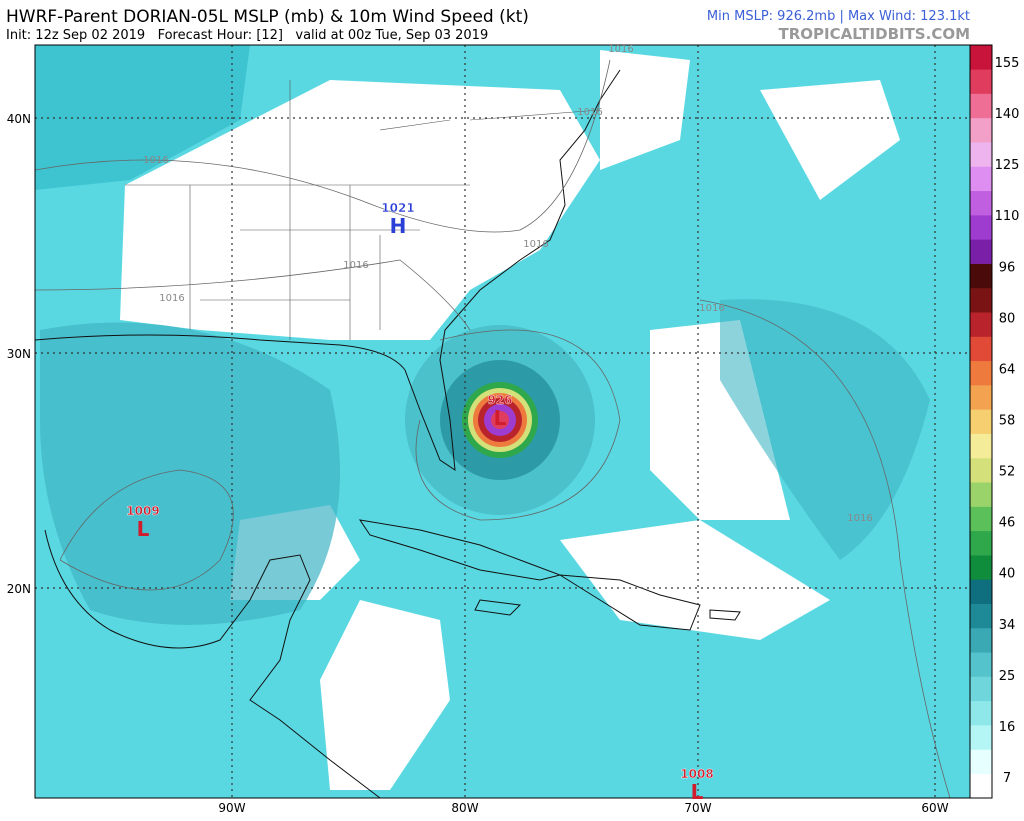 The height and width of the screenshot is (821, 1024). What do you see at coordinates (875, 34) in the screenshot?
I see `site-name: TROPICALTIDBITS.COM` at bounding box center [875, 34].